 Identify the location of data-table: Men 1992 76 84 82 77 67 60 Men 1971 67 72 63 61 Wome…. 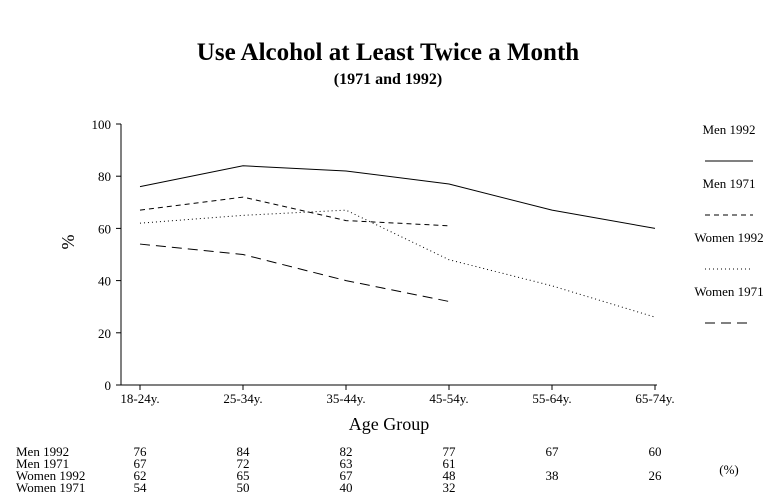
(339, 469).